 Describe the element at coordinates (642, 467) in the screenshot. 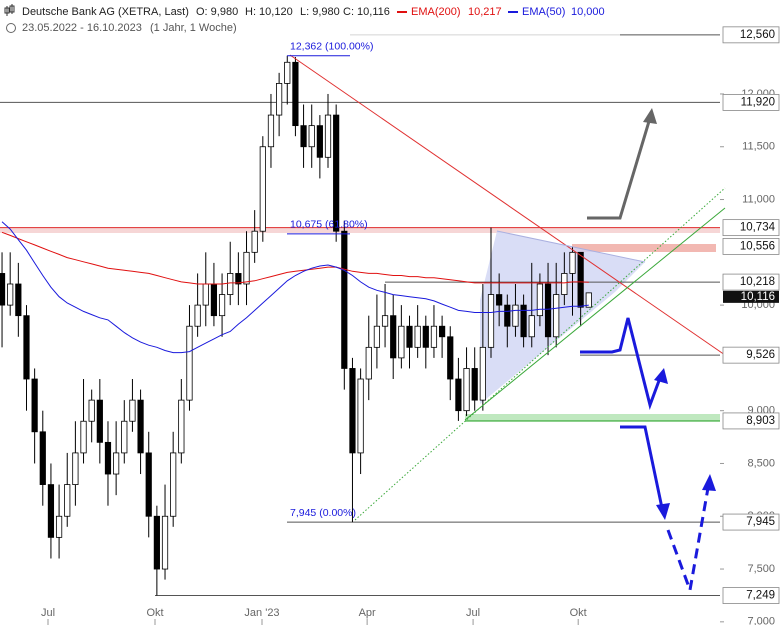

I see `arrow-blue-down` at that location.